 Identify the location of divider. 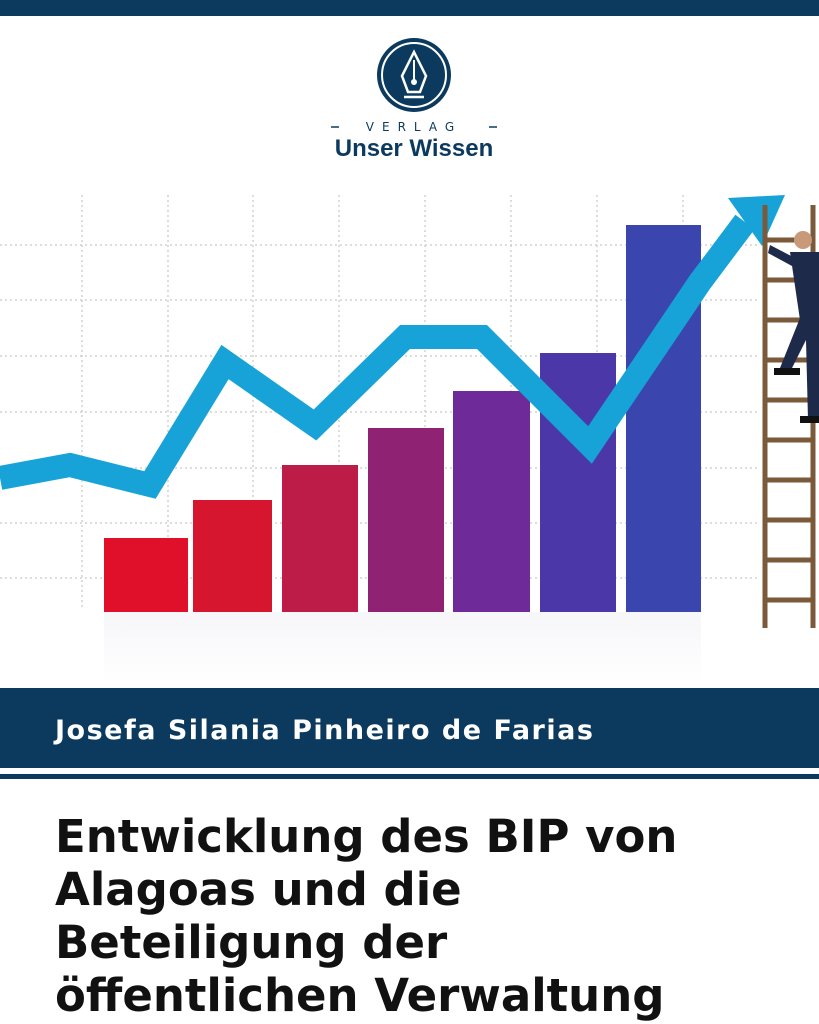
(409, 776).